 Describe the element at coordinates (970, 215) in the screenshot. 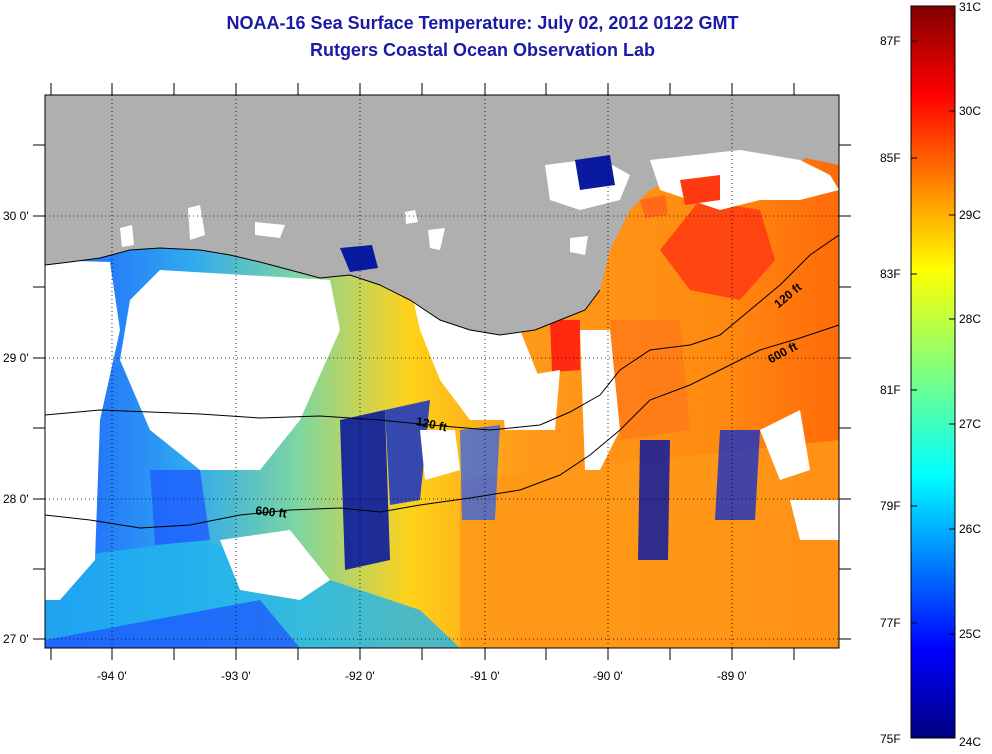

I see `colorbar-celsius-label: 29C` at that location.